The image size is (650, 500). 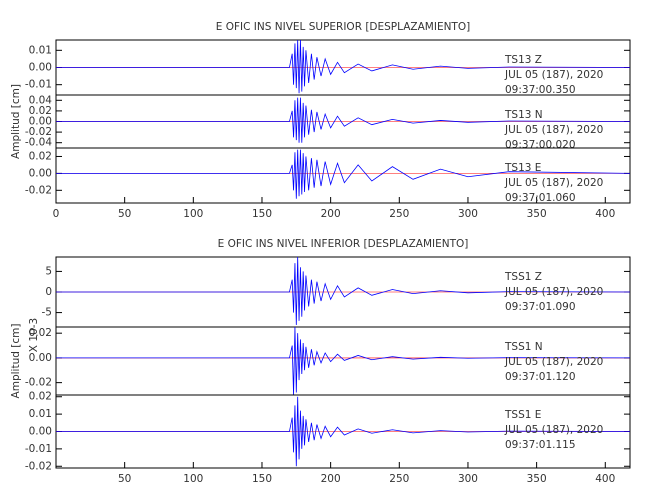 What do you see at coordinates (540, 377) in the screenshot?
I see `trace-annotation: 09:37:01.120` at bounding box center [540, 377].